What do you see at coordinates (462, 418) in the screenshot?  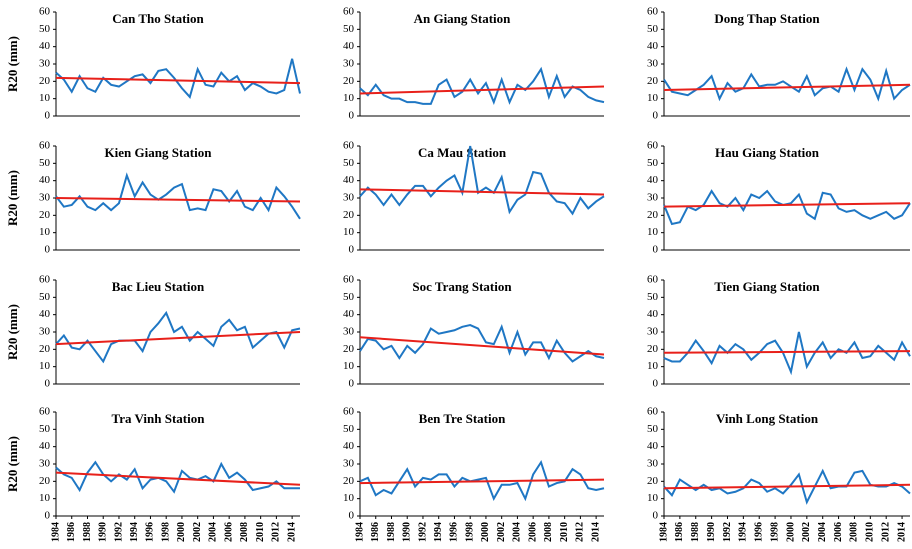 I see `chart-title: Ben Tre Station` at bounding box center [462, 418].